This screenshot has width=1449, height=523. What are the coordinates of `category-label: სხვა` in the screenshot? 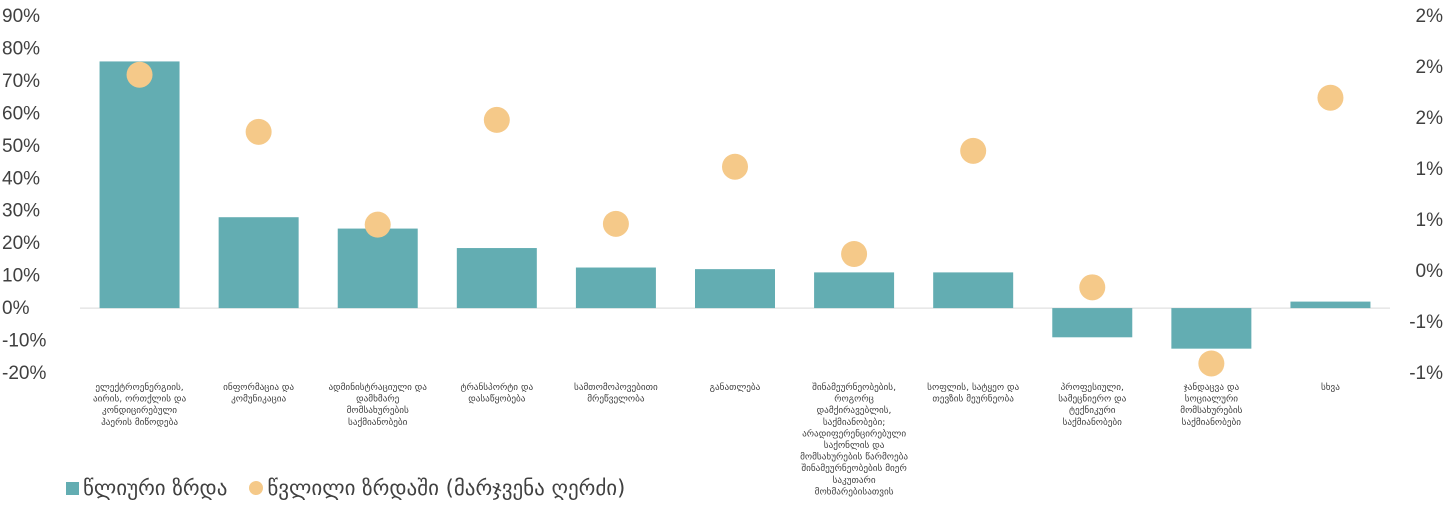 It's located at (1330, 387).